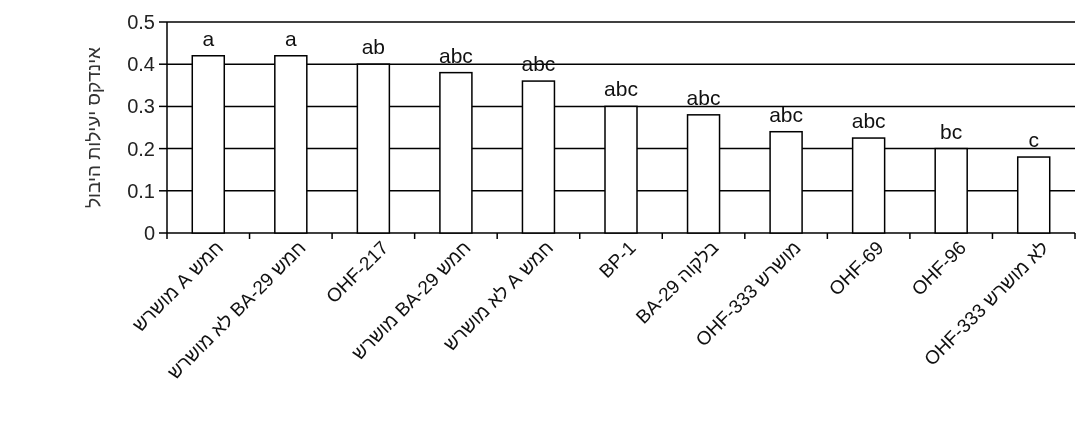 This screenshot has width=1081, height=439. I want to click on annotation: ab, so click(373, 47).